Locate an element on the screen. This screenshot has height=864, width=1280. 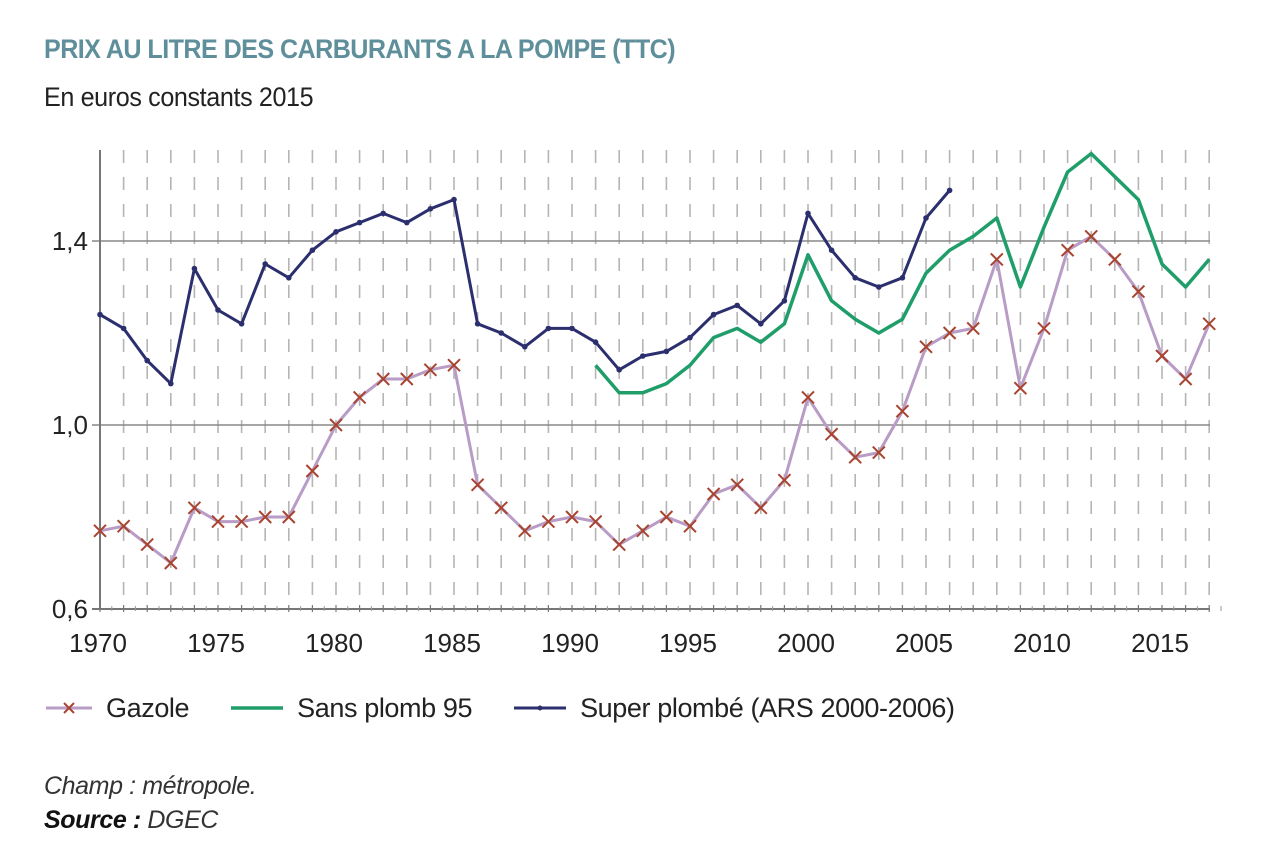
y-tick-label: 1,4 is located at coordinates (70, 241).